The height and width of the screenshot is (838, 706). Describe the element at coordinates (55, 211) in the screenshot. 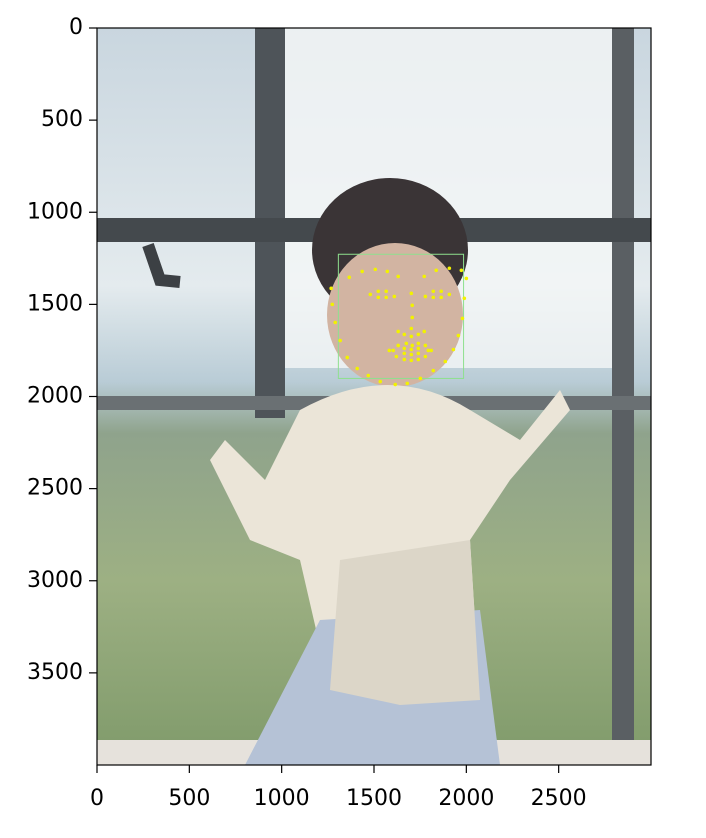

I see `y-tick-label: 1000` at that location.